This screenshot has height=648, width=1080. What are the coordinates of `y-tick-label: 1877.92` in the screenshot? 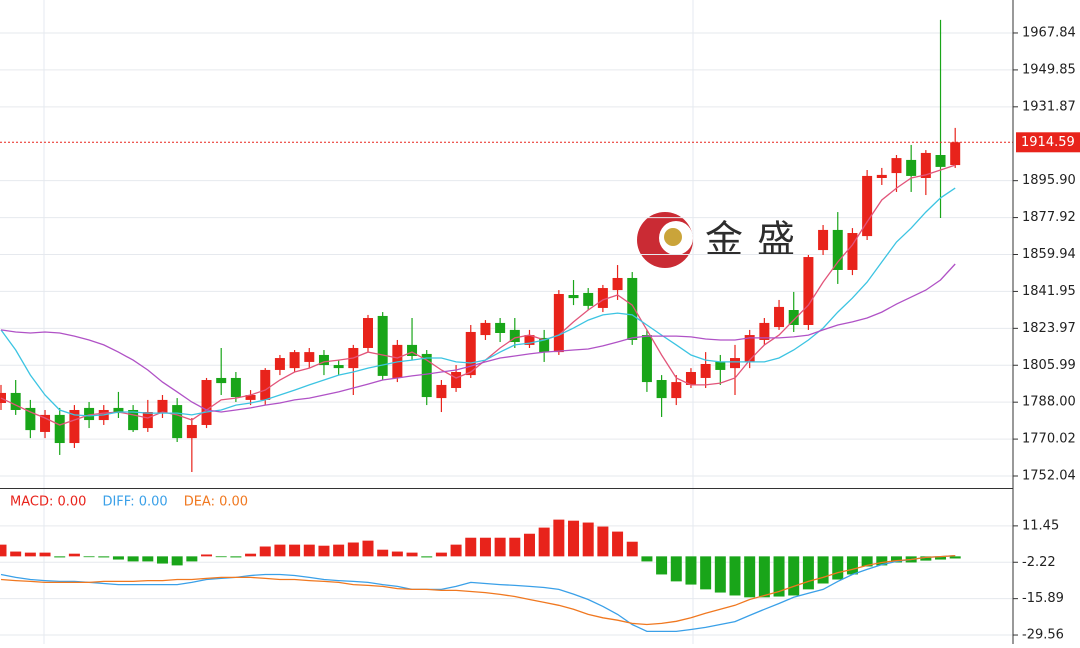 It's located at (1049, 217).